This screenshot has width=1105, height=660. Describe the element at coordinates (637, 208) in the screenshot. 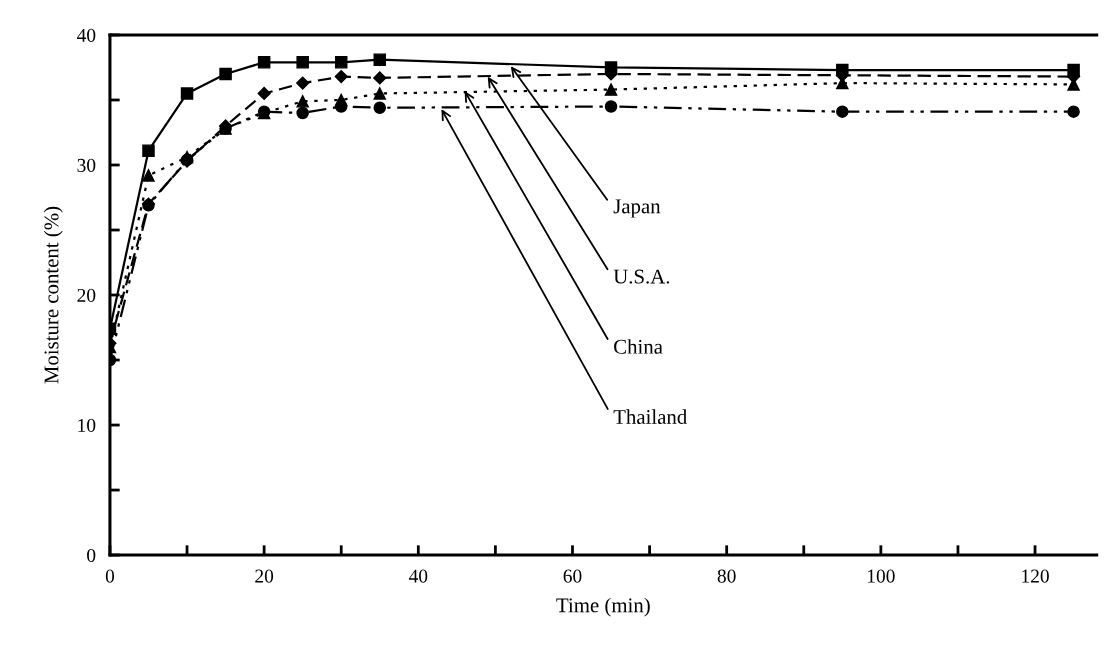

I see `annotation: Japan` at that location.